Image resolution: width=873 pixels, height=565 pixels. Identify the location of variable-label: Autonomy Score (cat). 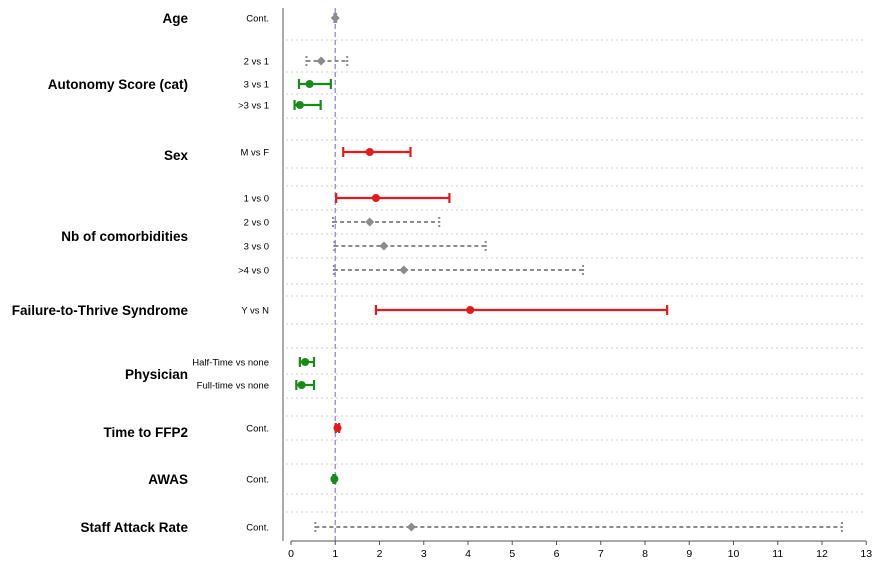
(118, 84).